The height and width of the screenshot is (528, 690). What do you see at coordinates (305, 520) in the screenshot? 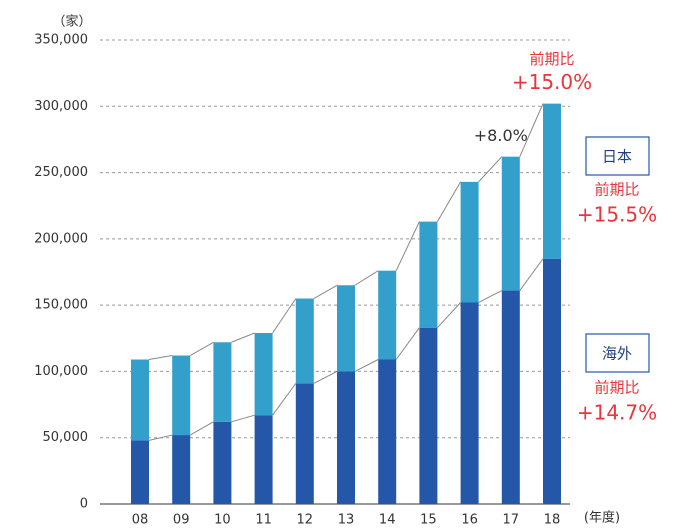
I see `x-tick-label: 12` at bounding box center [305, 520].